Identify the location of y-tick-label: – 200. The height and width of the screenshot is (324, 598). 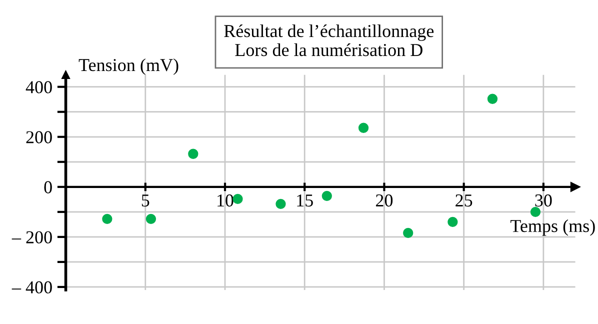
(32, 237).